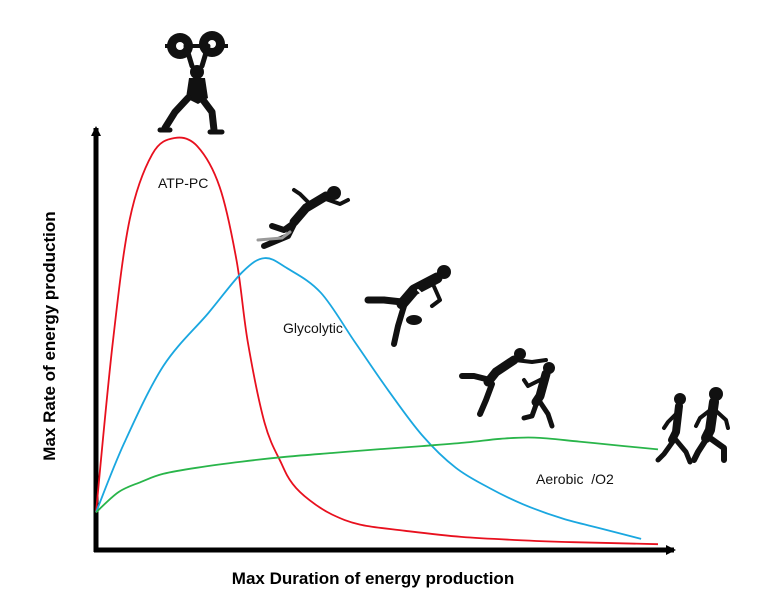 The image size is (758, 606). What do you see at coordinates (692, 426) in the screenshot?
I see `runners-icon` at bounding box center [692, 426].